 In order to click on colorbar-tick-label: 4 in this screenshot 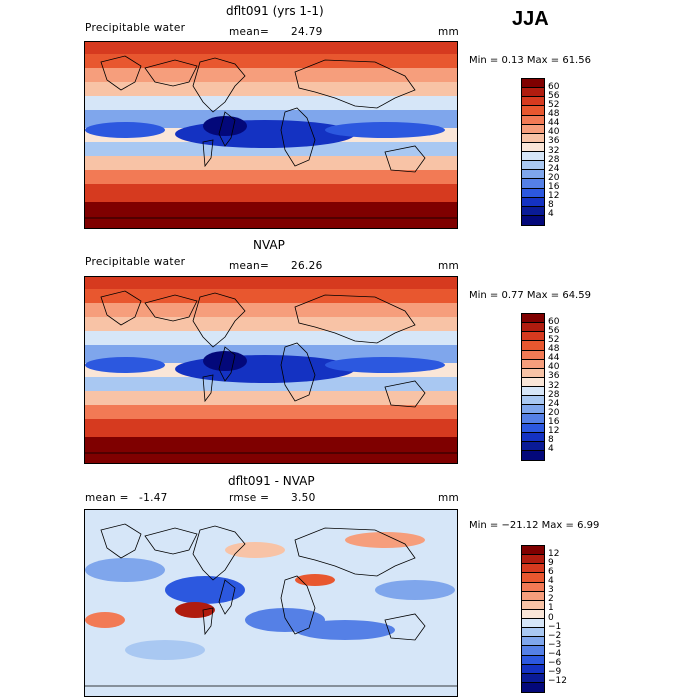, I will do `click(551, 581)`.